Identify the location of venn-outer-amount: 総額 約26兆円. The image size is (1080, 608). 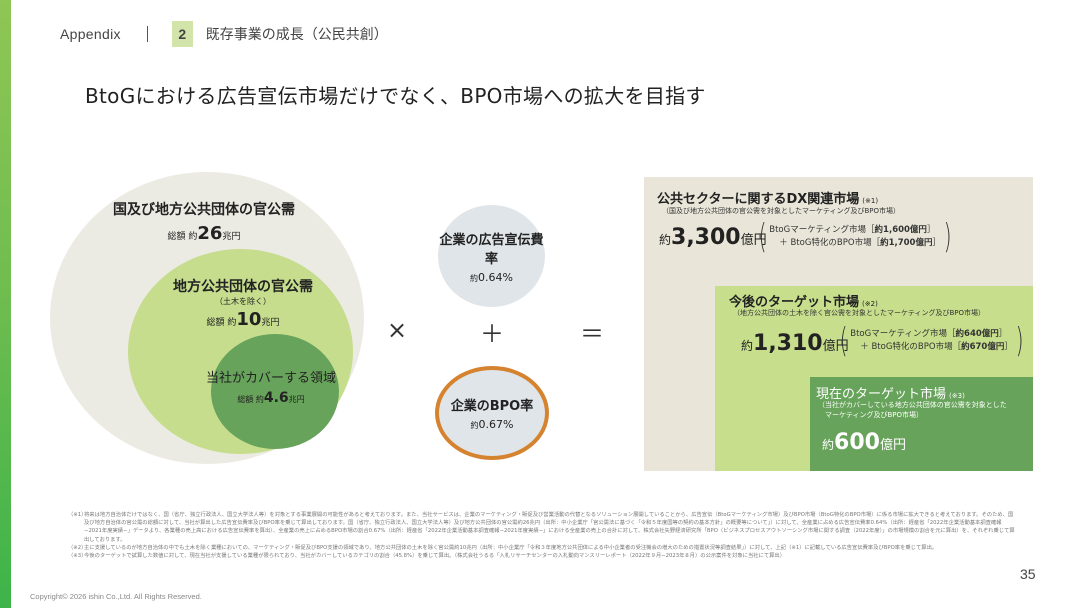
(204, 233).